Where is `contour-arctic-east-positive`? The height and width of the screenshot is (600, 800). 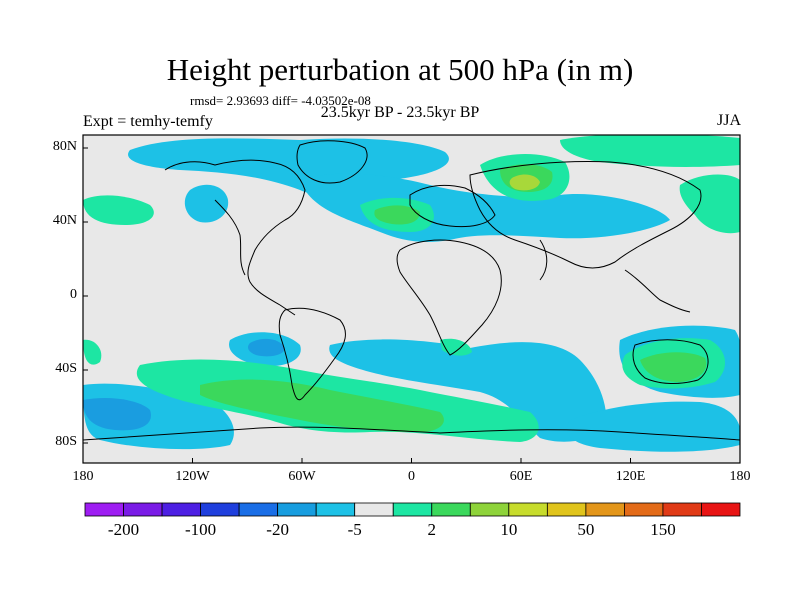 contour-arctic-east-positive is located at coordinates (650, 151).